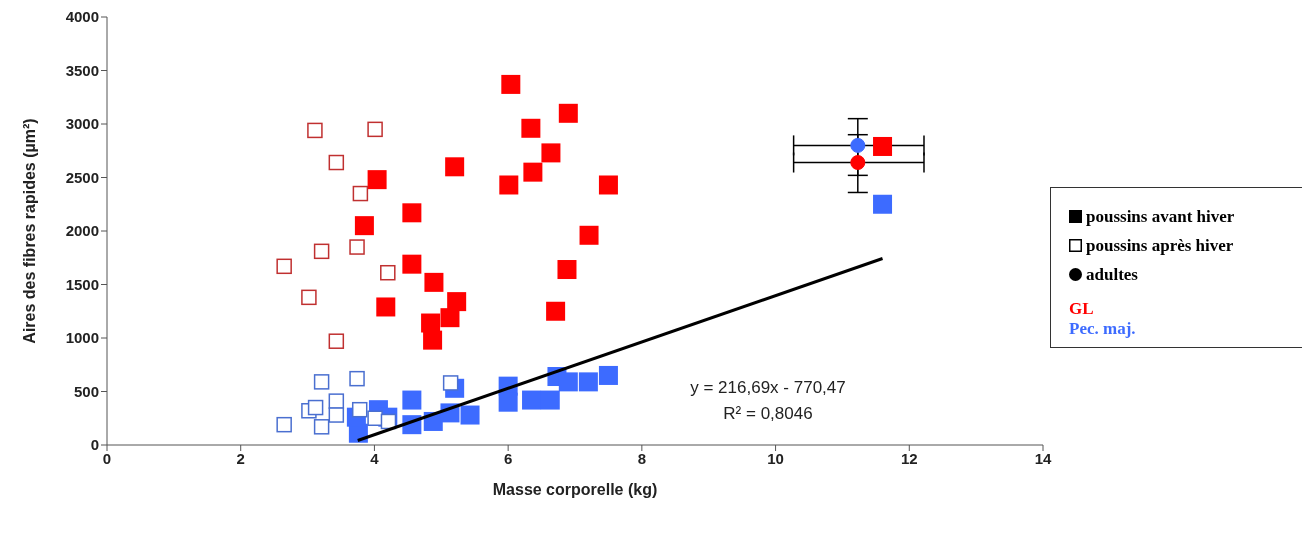 The height and width of the screenshot is (540, 1302). What do you see at coordinates (642, 458) in the screenshot?
I see `x-tick-label: 8` at bounding box center [642, 458].